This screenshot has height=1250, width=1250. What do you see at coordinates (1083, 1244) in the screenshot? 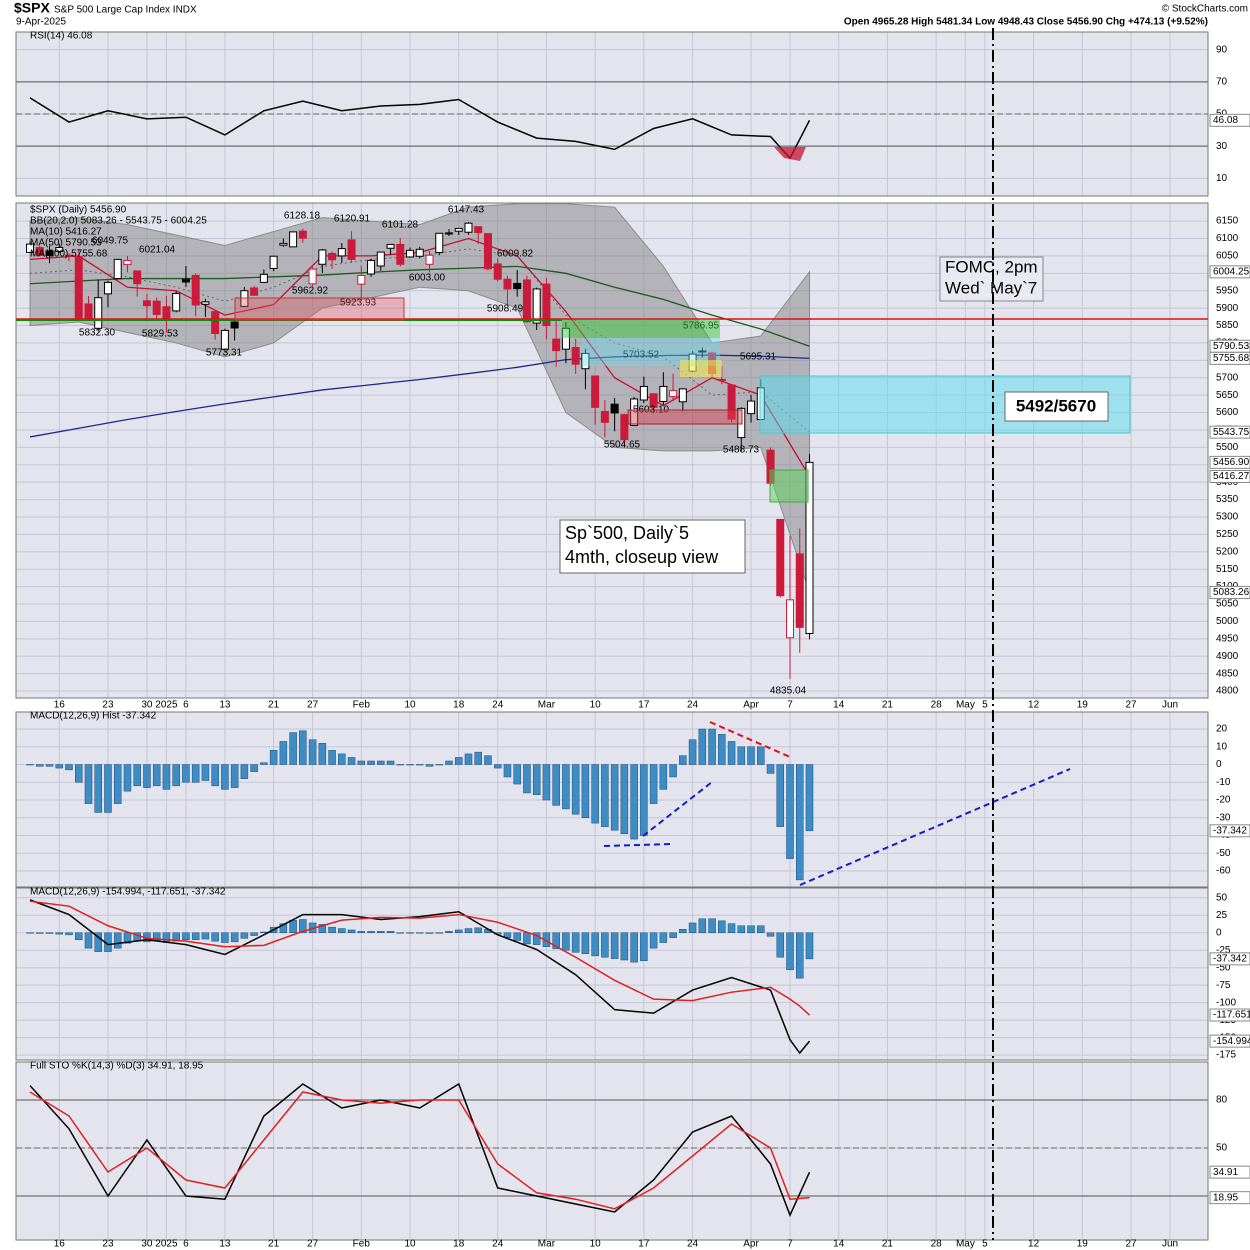
I see `x-tick-label: 19` at bounding box center [1083, 1244].